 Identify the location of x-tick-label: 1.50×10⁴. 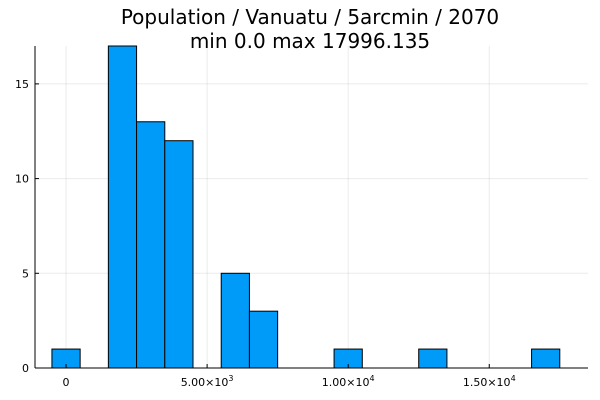
(489, 381).